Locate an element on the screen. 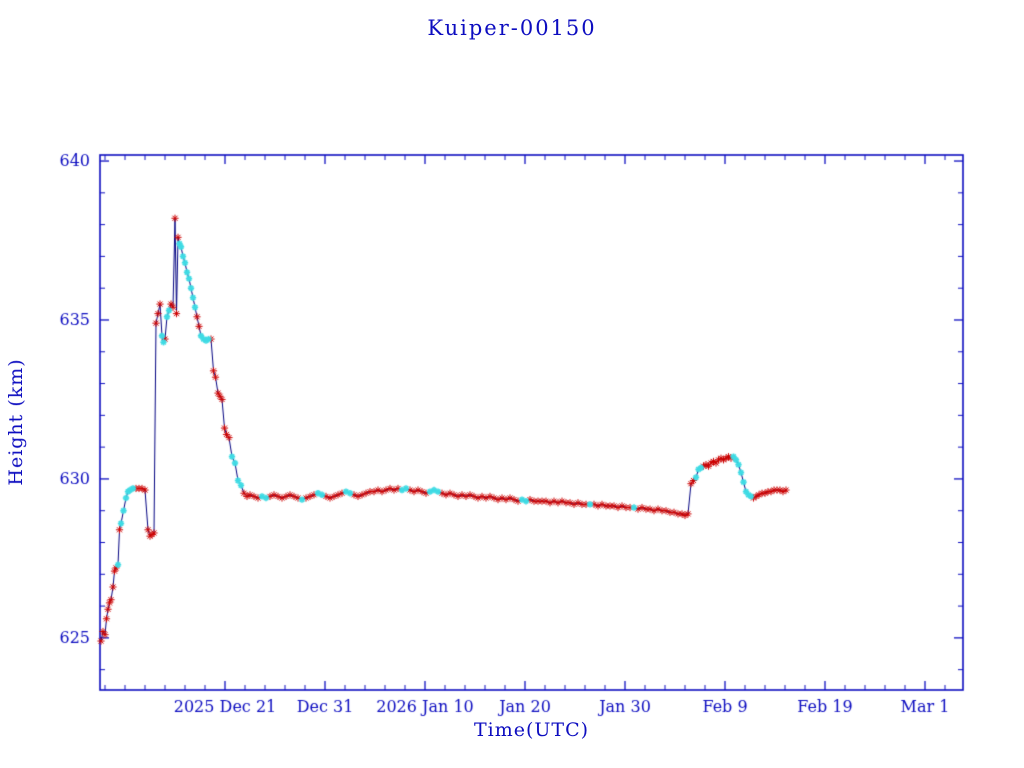 This screenshot has width=1024, height=768. x-axis-label: Time(UTC) is located at coordinates (531, 730).